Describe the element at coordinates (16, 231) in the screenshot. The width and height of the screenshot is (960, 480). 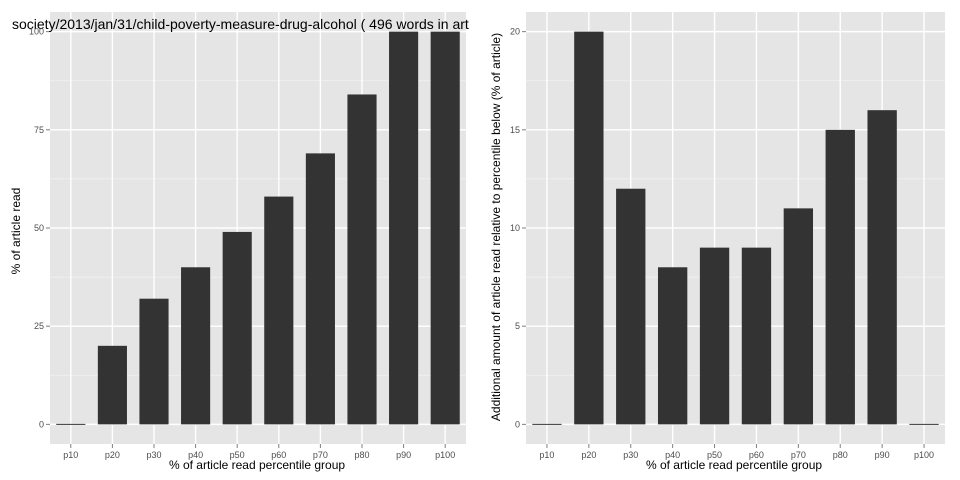
I see `y-axis-label: % of article read` at that location.